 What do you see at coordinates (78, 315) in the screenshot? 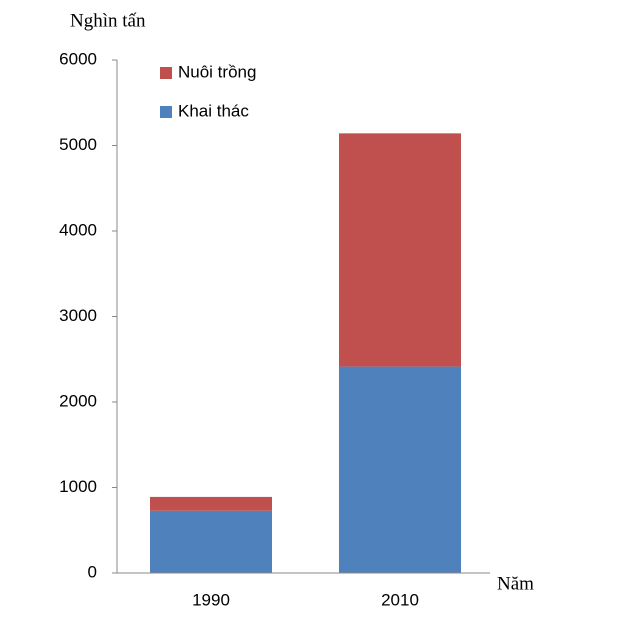
I see `y-tick-label: 3000` at bounding box center [78, 315].